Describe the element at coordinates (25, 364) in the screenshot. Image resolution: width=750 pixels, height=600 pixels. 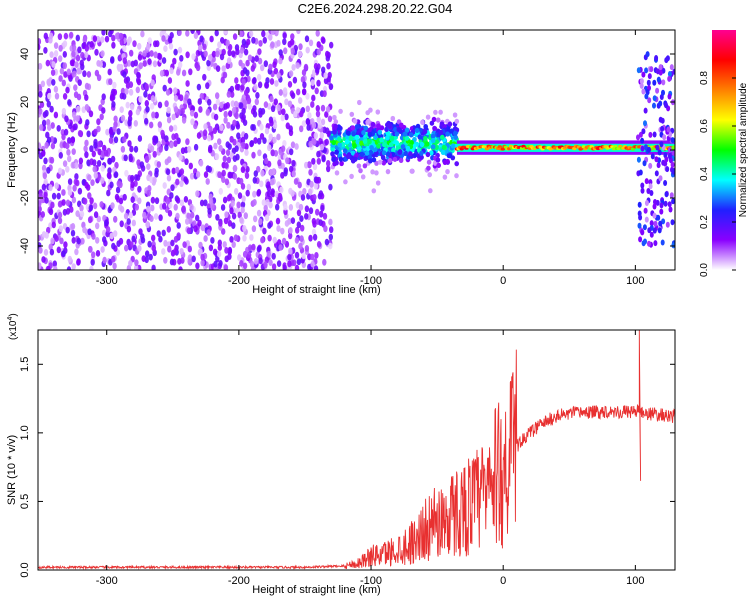
I see `y-tick-label: 1.5` at that location.